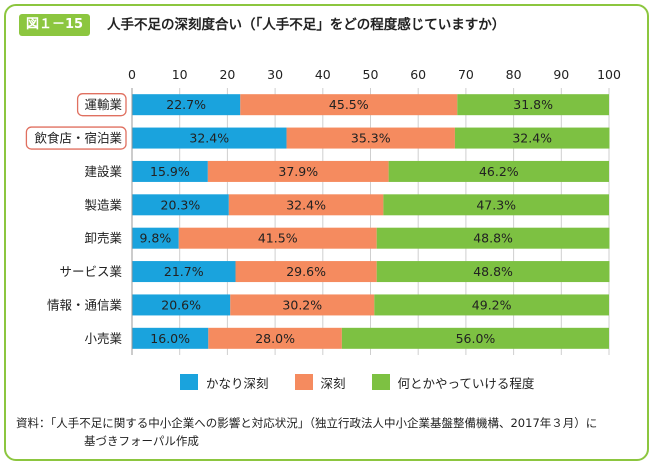 This screenshot has width=655, height=467. I want to click on category-label: 製造業, so click(103, 204).